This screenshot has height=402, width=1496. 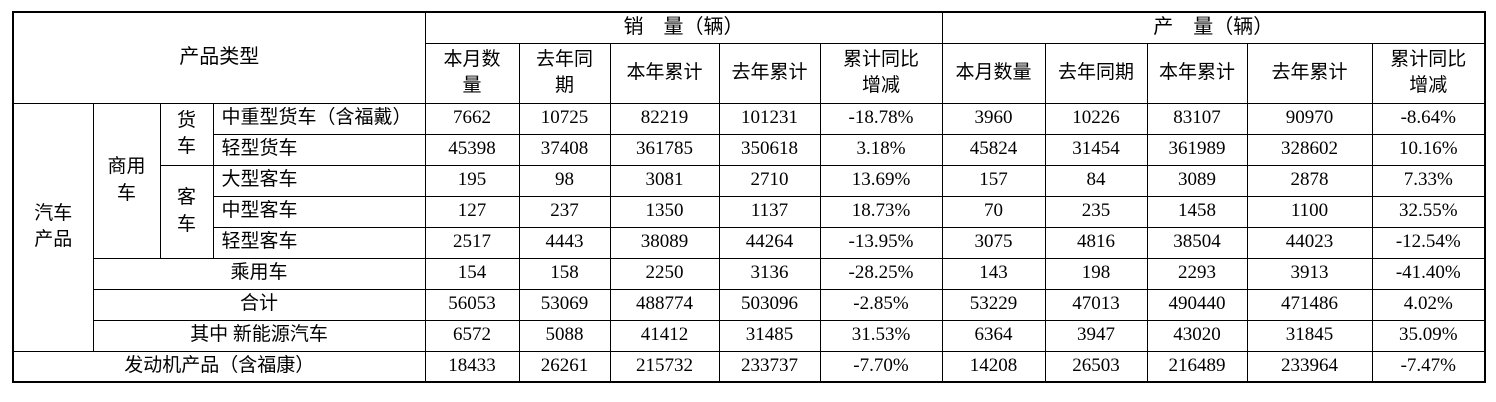 I want to click on data-cell: 98, so click(x=564, y=180).